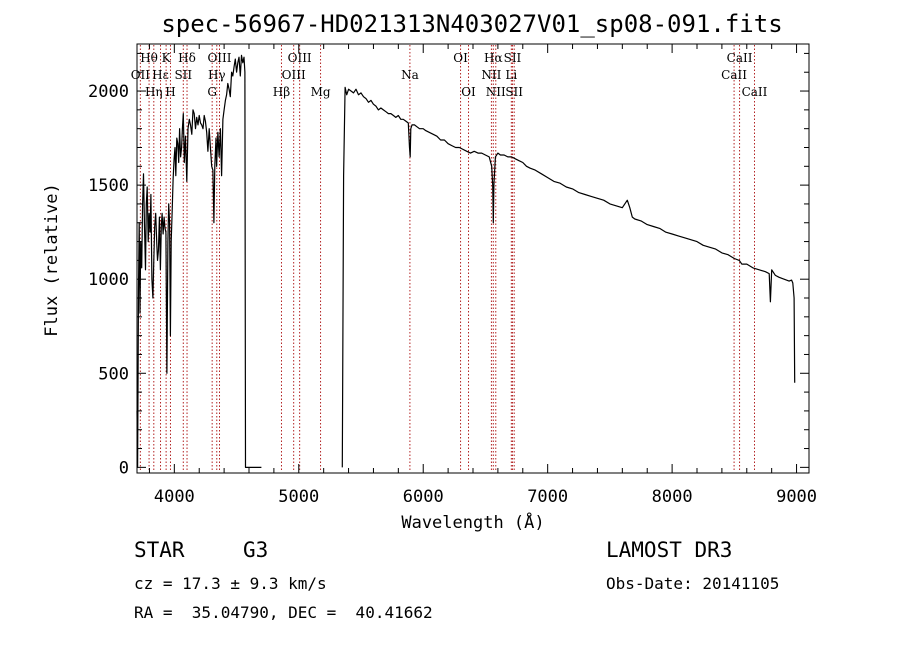 The width and height of the screenshot is (900, 649). I want to click on coordinates-line: RA = 35.04790, DEC = 40.41662, so click(283, 612).